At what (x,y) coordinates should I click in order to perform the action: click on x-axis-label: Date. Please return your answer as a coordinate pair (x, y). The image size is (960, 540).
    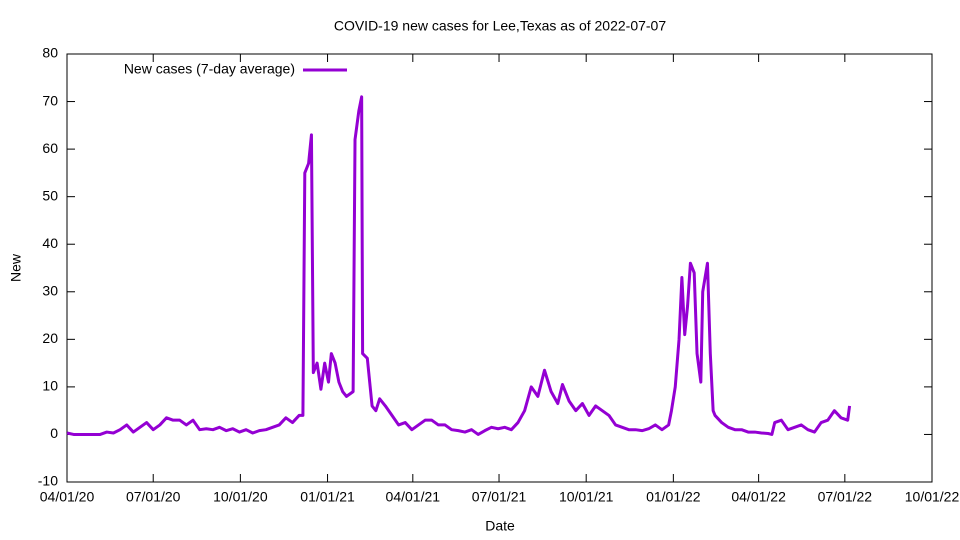
    Looking at the image, I should click on (500, 526).